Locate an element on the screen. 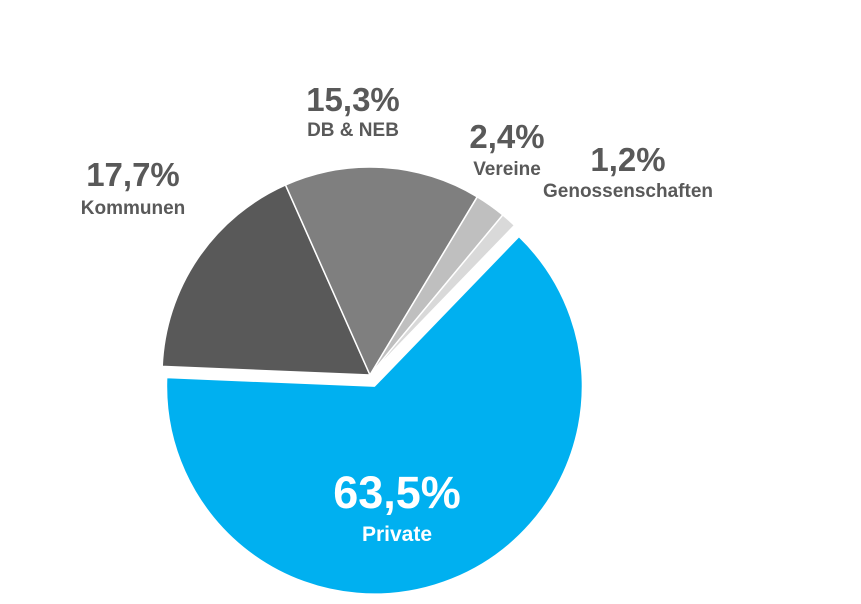  slice-label-genossenschaften: Genossenschaften is located at coordinates (628, 191).